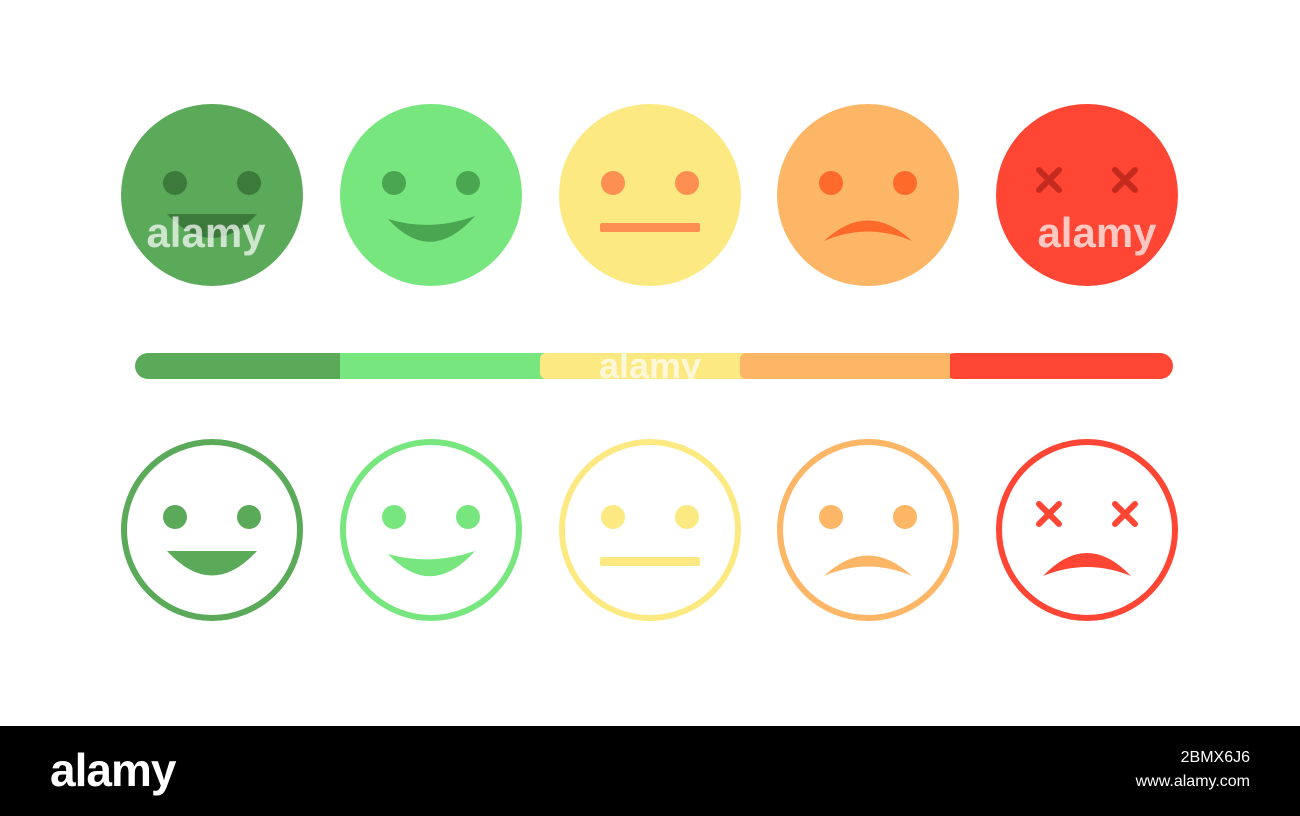 The width and height of the screenshot is (1300, 816). I want to click on filled-face-happy, so click(431, 195).